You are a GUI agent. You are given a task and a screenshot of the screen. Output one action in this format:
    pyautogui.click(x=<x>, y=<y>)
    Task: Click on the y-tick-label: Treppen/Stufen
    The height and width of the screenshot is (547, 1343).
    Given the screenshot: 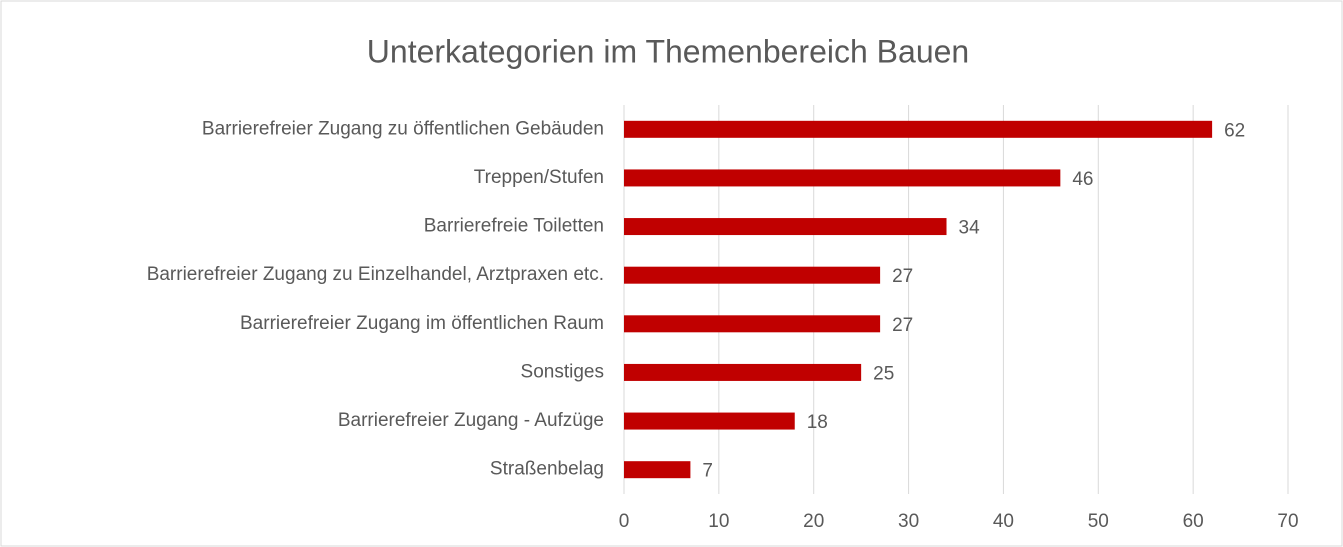 What is the action you would take?
    pyautogui.click(x=539, y=177)
    